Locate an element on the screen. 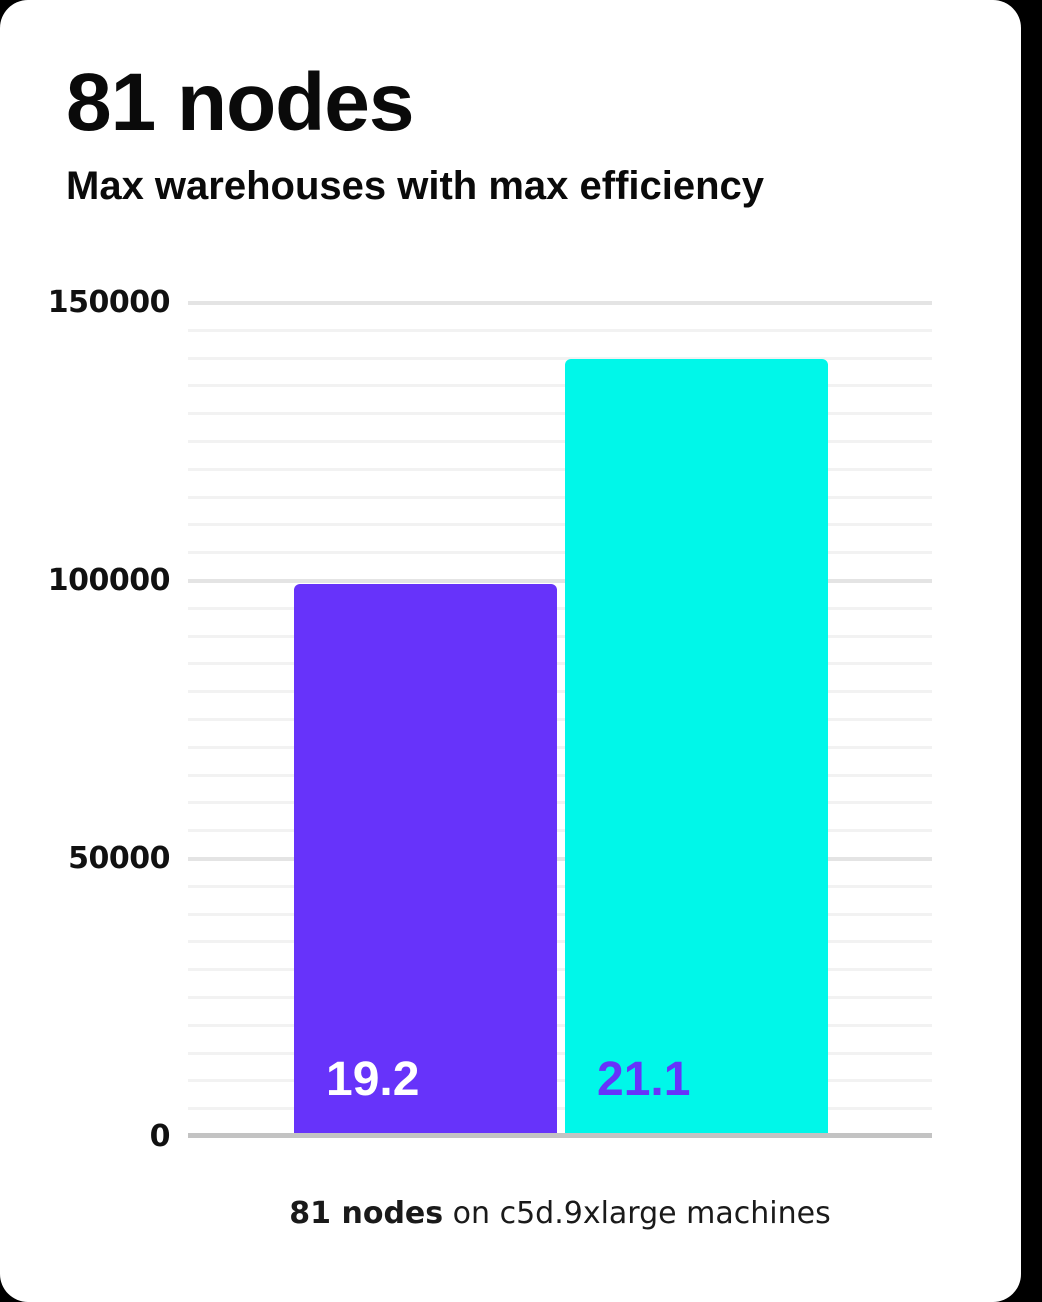 The width and height of the screenshot is (1042, 1302). caption-regular-text: on c5d.9xlarge machines is located at coordinates (637, 1213).